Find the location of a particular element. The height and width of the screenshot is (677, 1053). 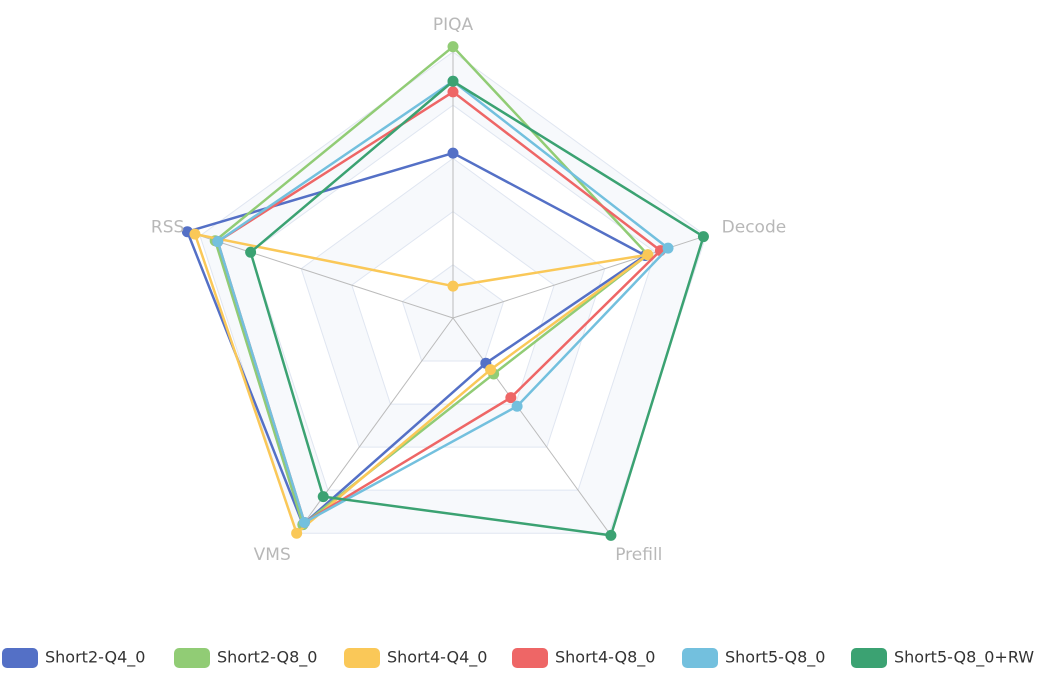

axis-label-vms: VMS is located at coordinates (272, 555).